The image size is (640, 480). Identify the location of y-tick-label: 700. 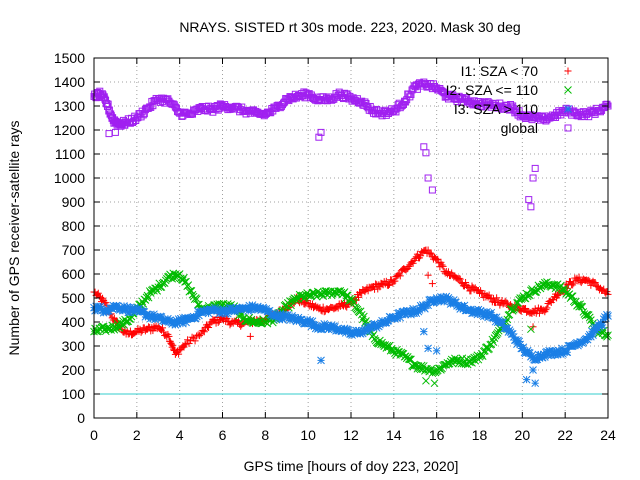
(74, 250).